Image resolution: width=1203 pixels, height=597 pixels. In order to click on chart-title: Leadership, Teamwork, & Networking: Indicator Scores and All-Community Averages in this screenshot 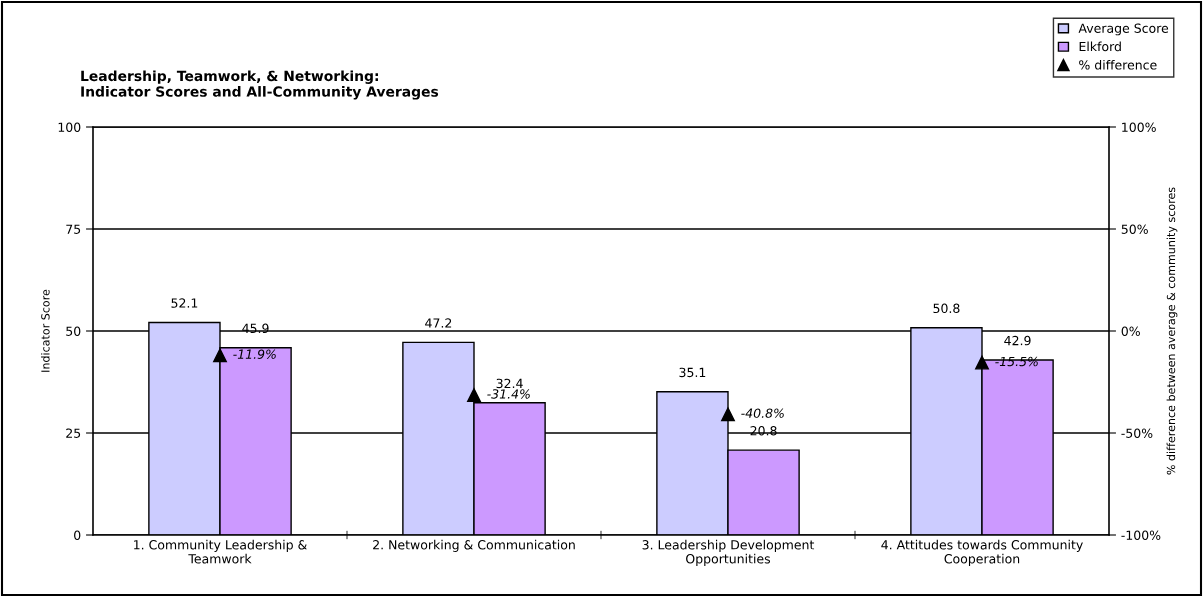, I will do `click(260, 85)`.